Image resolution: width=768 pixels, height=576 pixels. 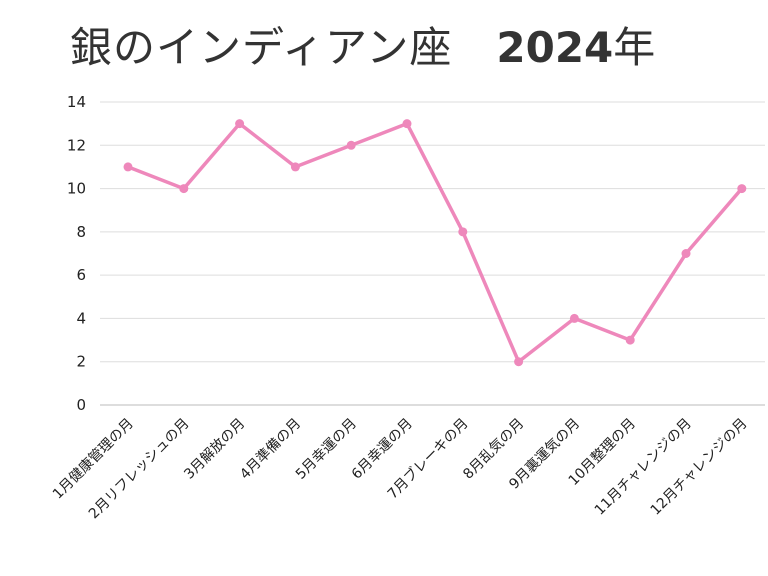 What do you see at coordinates (76, 253) in the screenshot?
I see `y-axis-tick-labels: 0 2 4 6 8 10 12 14` at bounding box center [76, 253].